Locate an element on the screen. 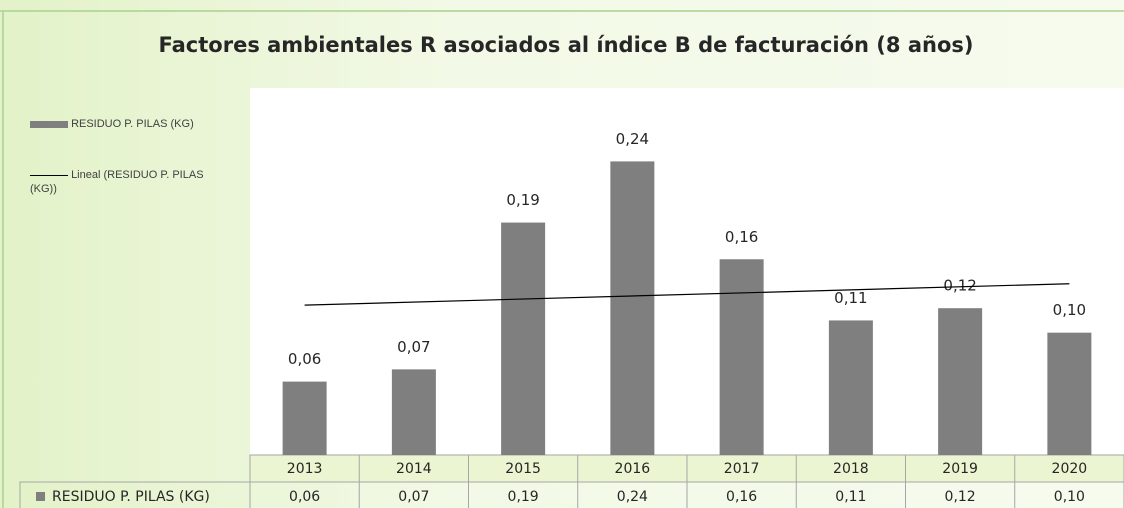 The height and width of the screenshot is (508, 1124). data-label: 0,16 is located at coordinates (741, 237).